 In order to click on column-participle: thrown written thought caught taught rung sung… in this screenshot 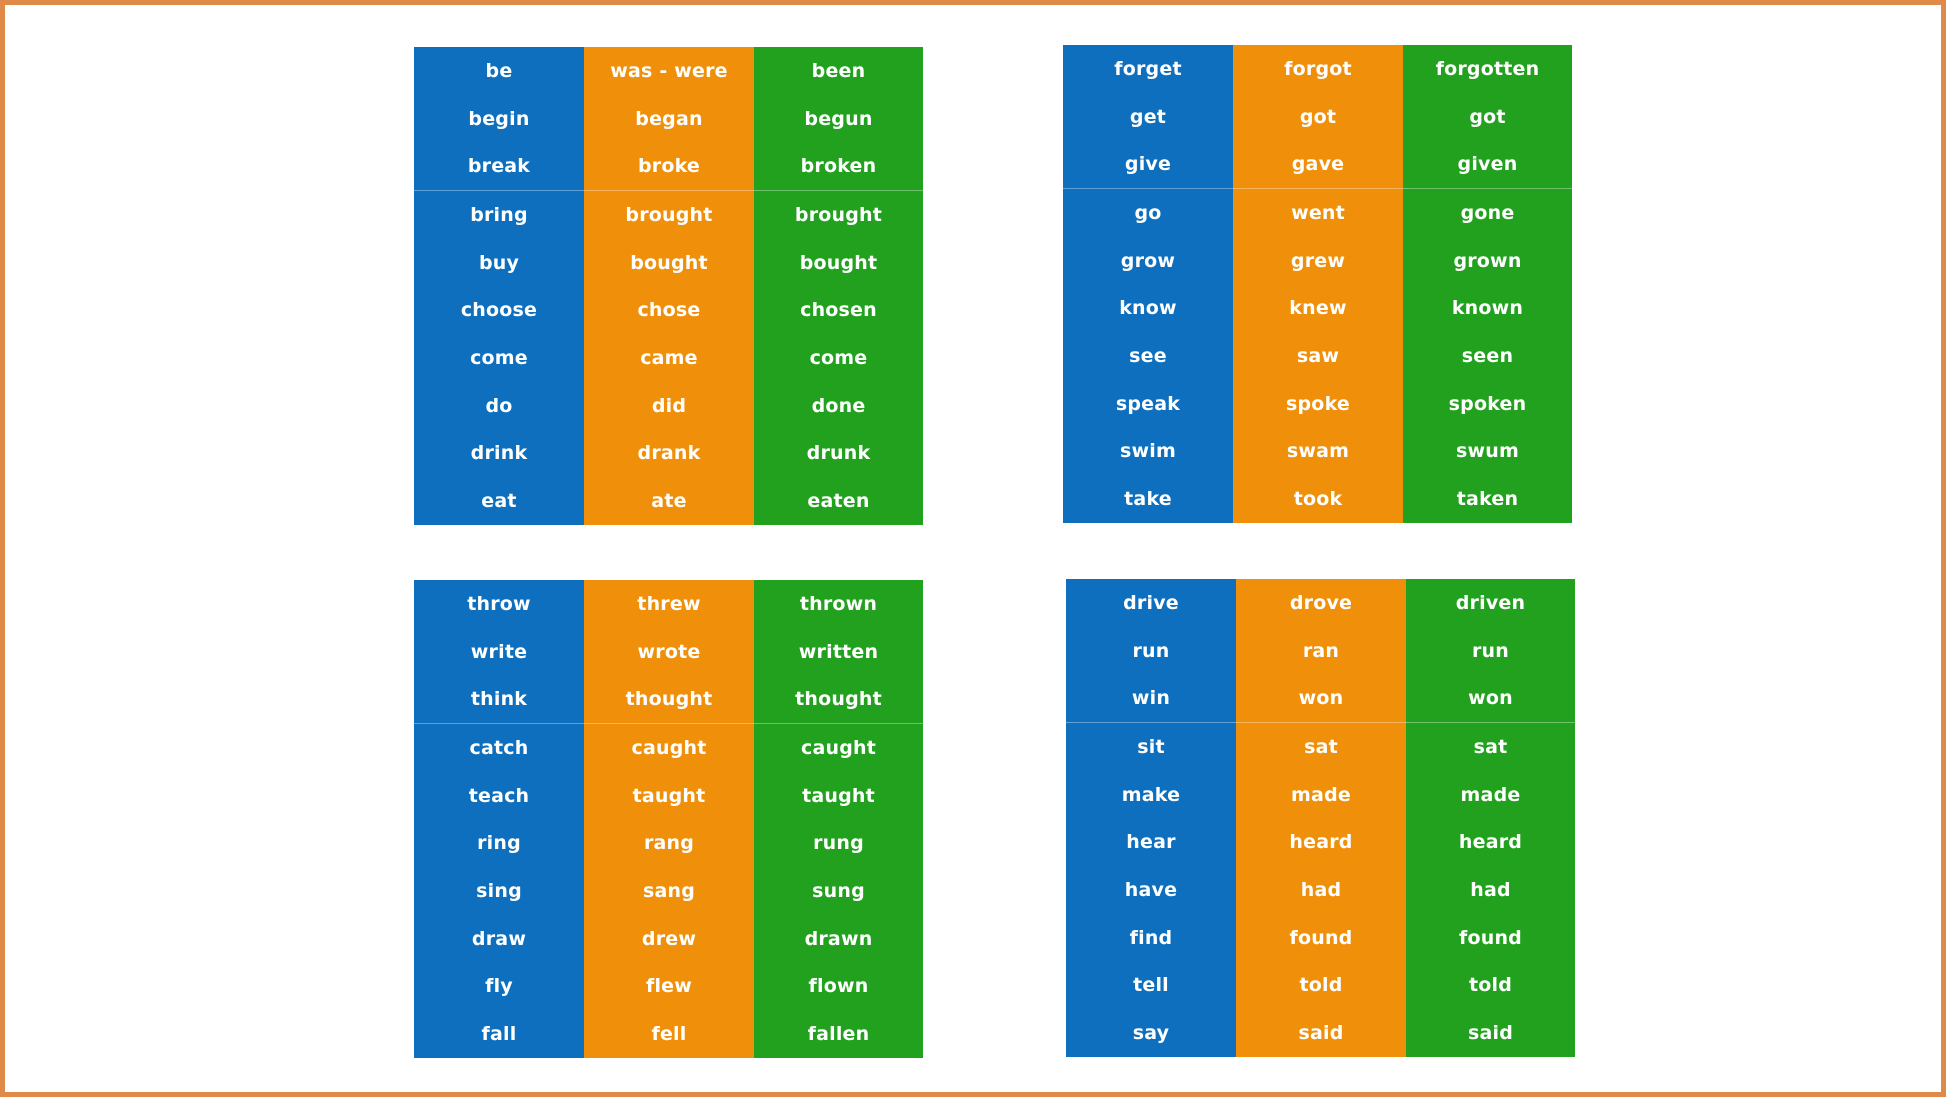, I will do `click(838, 819)`.